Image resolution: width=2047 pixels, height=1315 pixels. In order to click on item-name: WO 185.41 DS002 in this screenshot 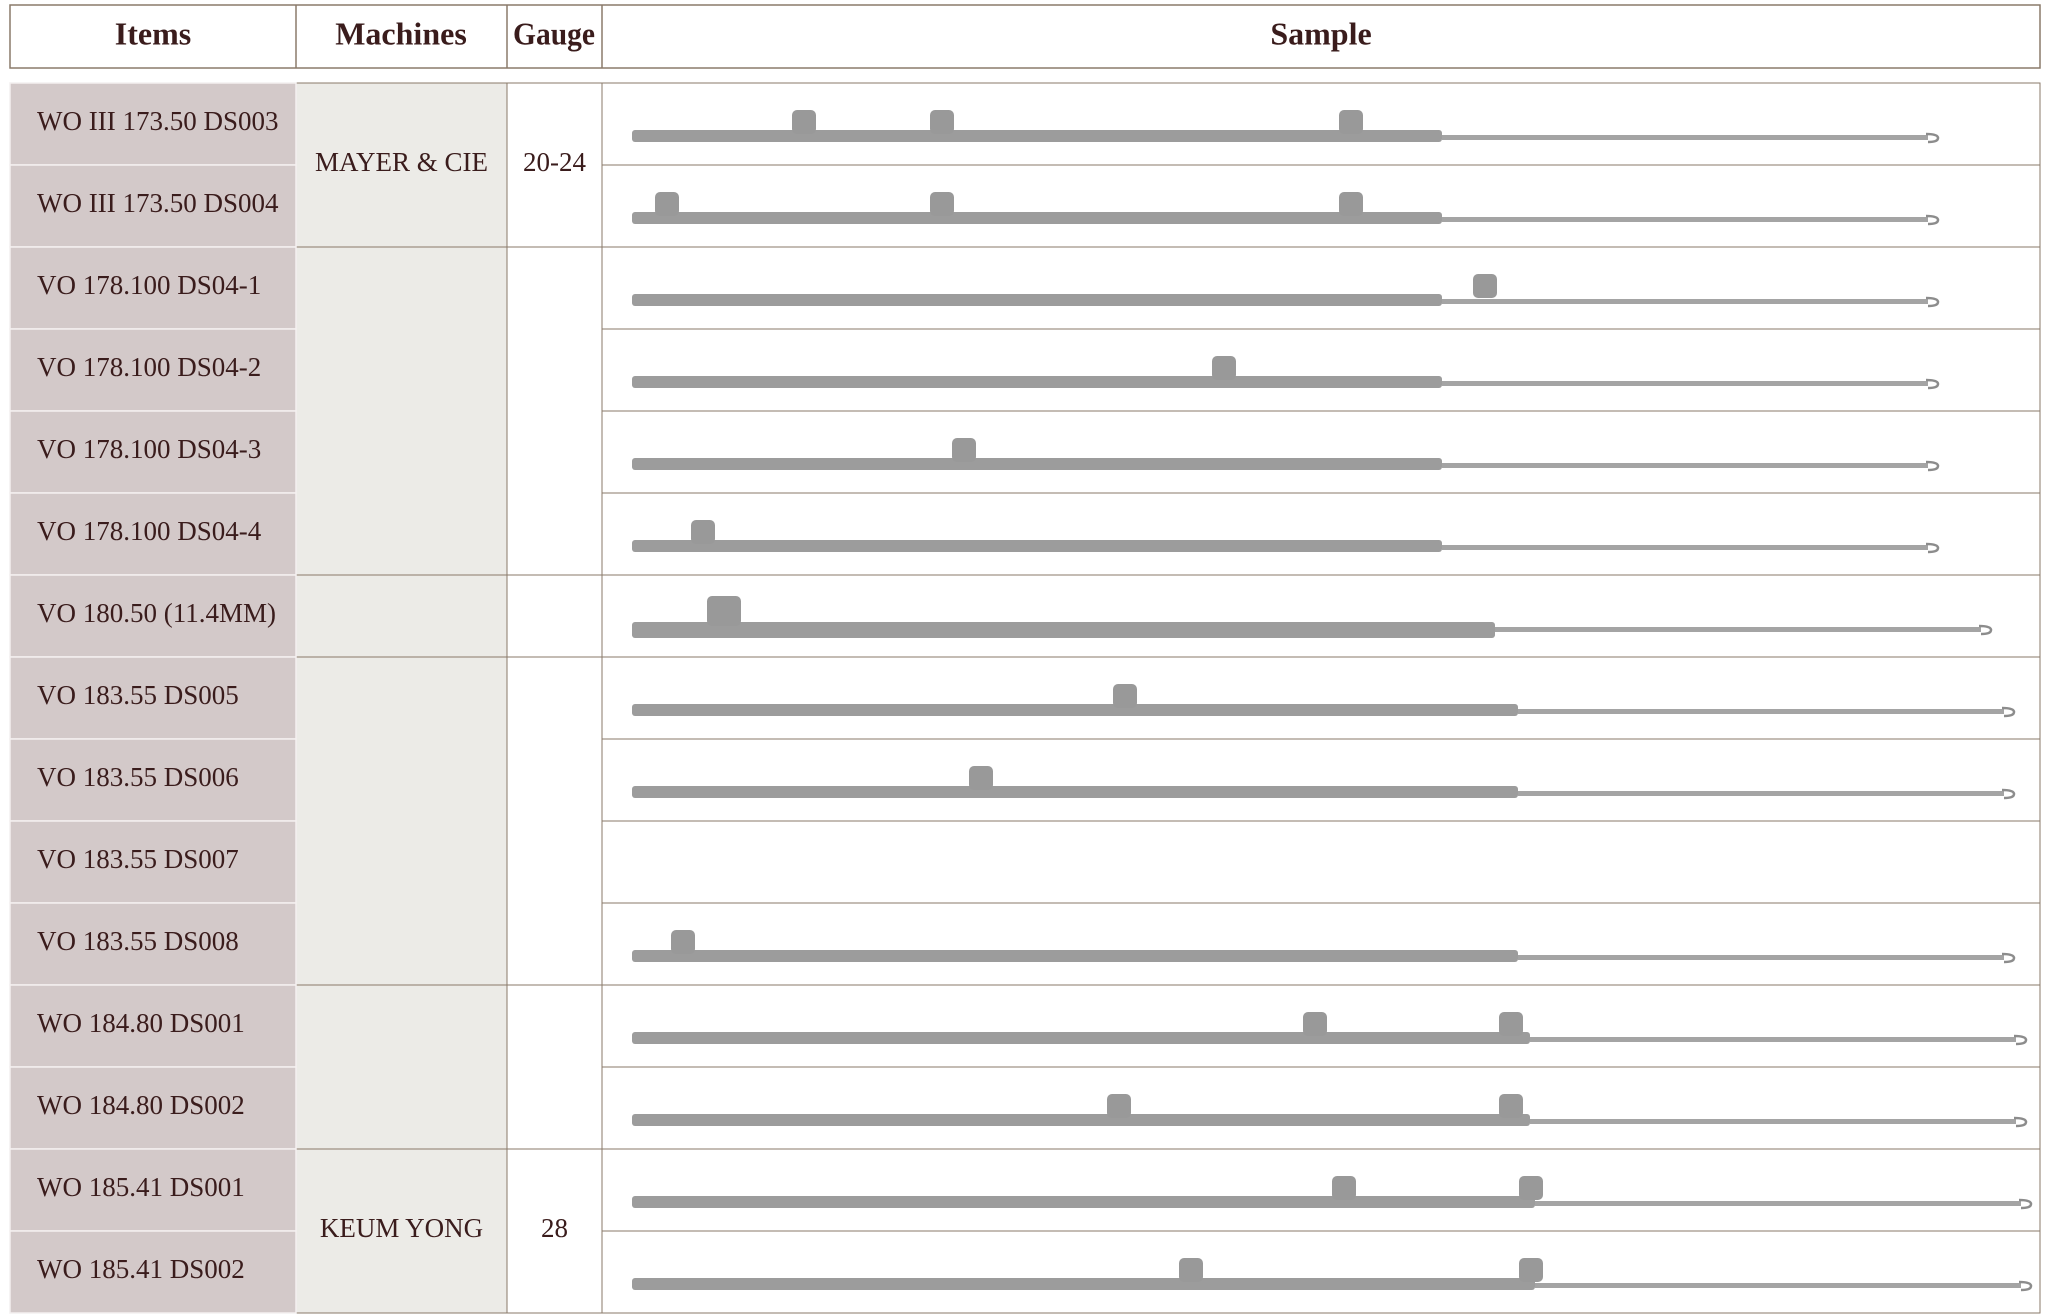, I will do `click(141, 1269)`.